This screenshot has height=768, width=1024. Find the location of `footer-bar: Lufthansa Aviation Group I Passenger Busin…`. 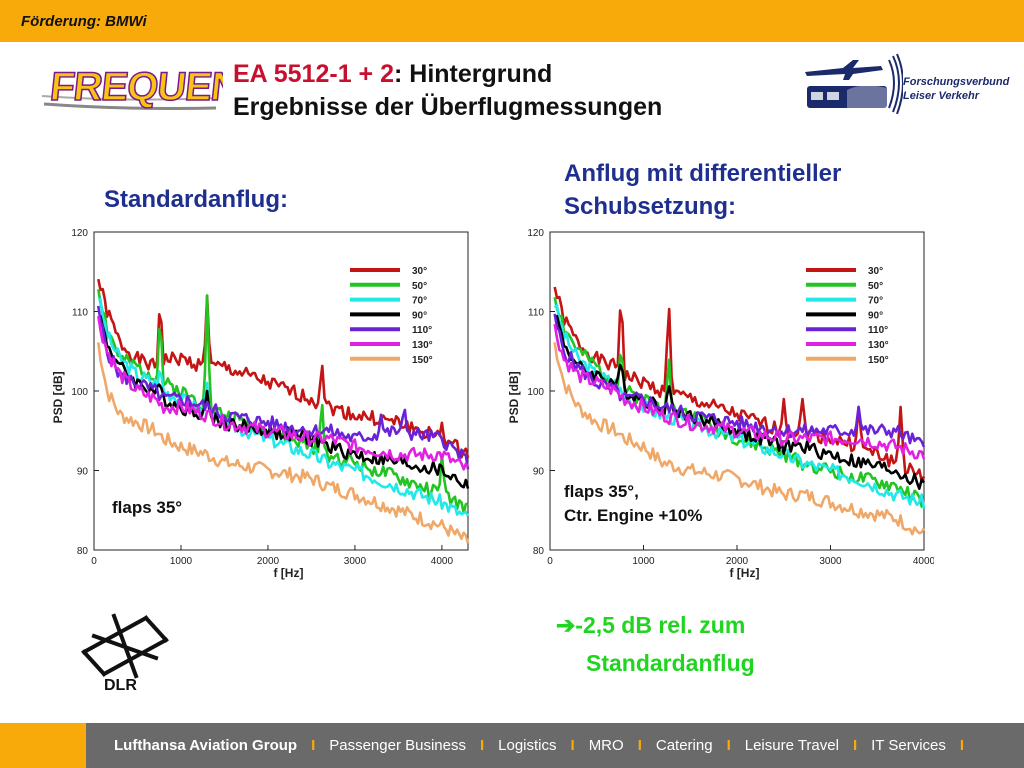

footer-bar: Lufthansa Aviation Group I Passenger Busin… is located at coordinates (512, 745).